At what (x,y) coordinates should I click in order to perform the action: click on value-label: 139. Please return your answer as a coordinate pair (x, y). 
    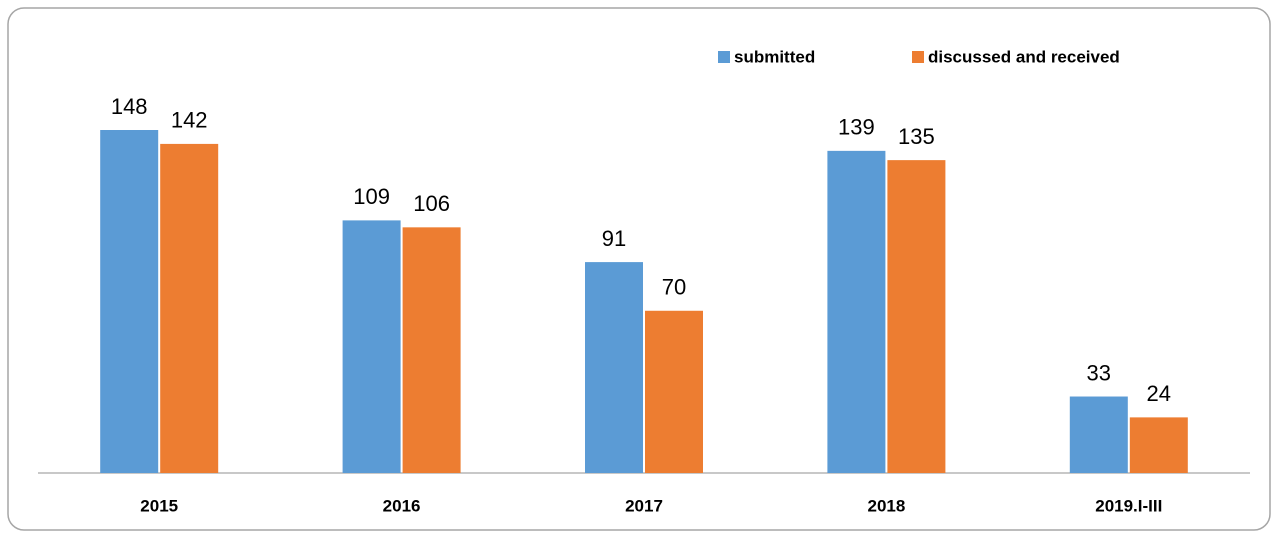
    Looking at the image, I should click on (856, 127).